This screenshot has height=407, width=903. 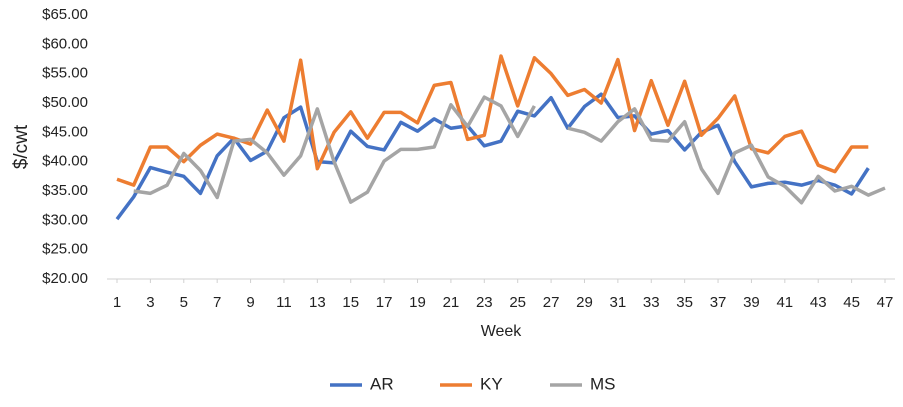 I want to click on y-tick-label: $50.00, so click(x=65, y=102).